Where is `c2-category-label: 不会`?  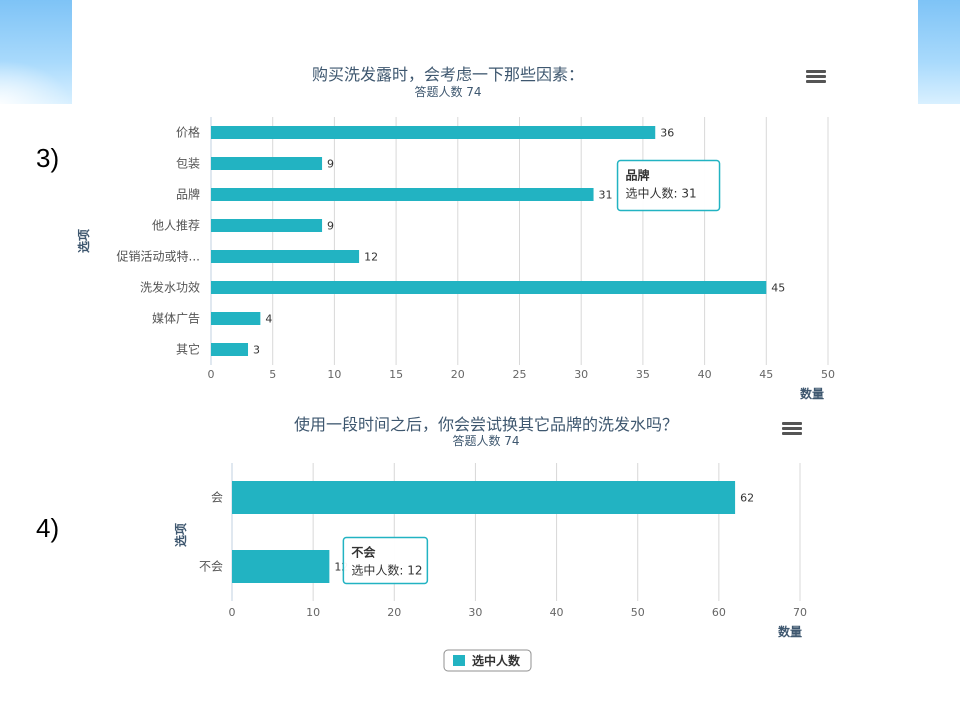 c2-category-label: 不会 is located at coordinates (211, 567).